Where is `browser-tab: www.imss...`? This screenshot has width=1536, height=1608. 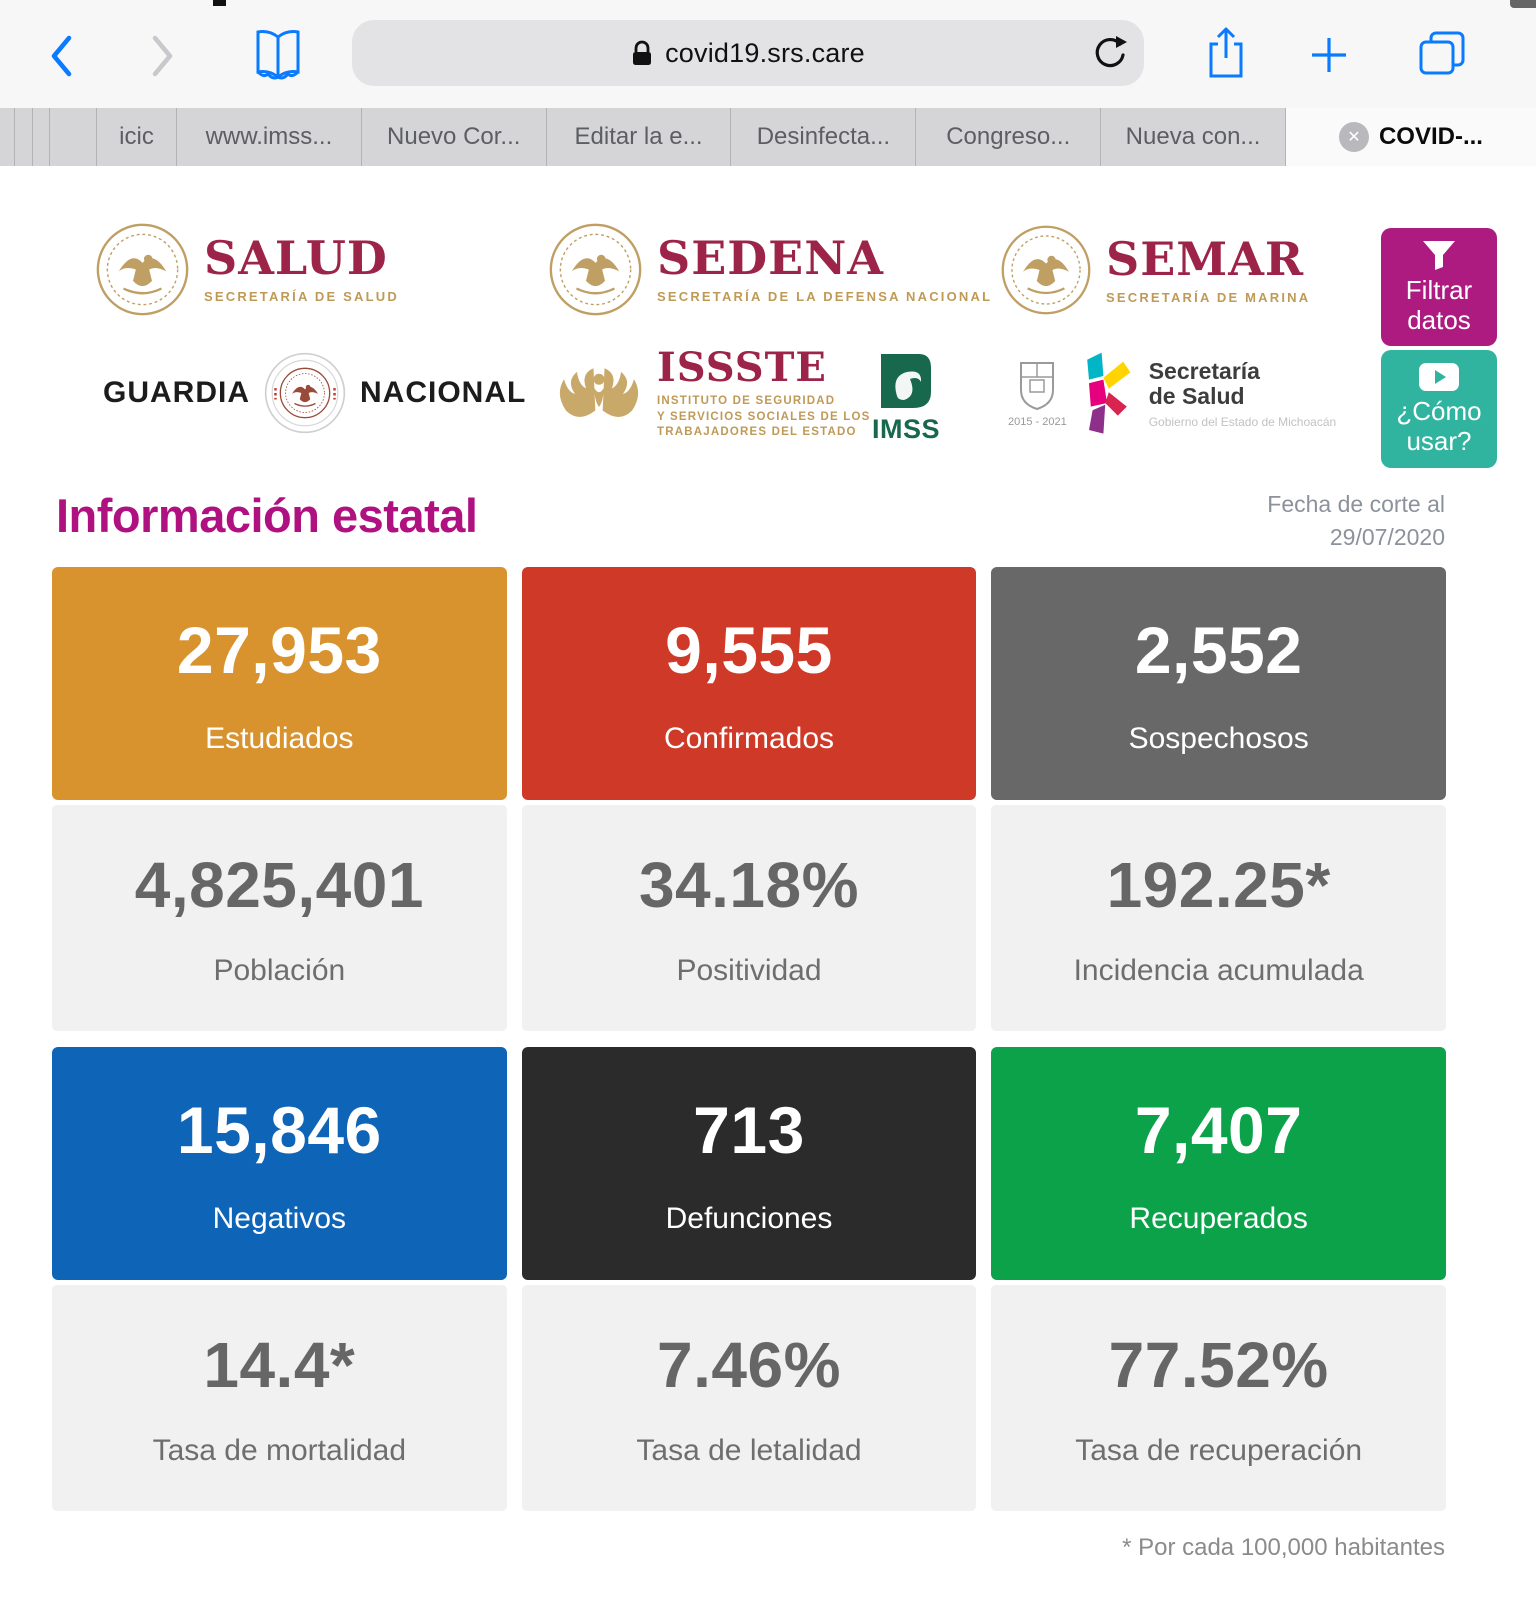 browser-tab: www.imss... is located at coordinates (269, 137).